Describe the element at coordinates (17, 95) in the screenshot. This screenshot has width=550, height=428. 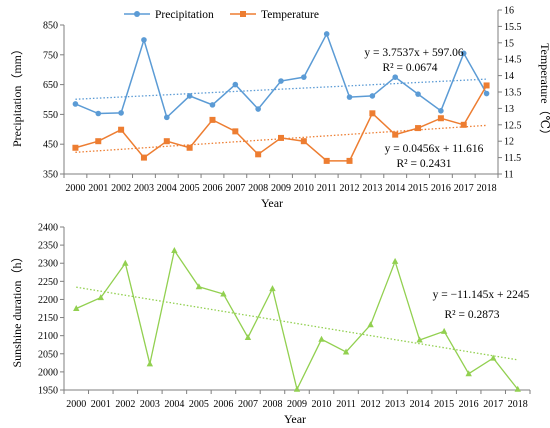
I see `top-left-axis-label: Precipitation（mm）` at that location.